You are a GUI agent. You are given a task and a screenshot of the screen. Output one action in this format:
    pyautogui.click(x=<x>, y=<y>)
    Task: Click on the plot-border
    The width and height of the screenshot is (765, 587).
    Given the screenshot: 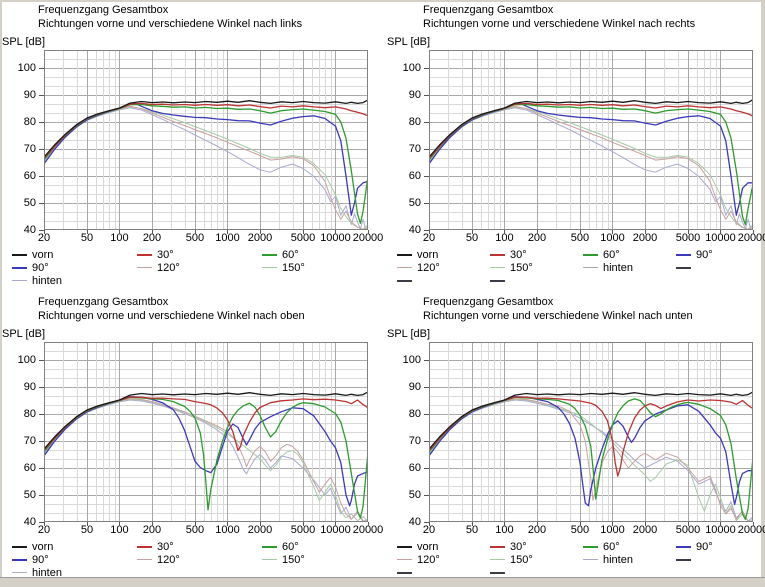 What is the action you would take?
    pyautogui.click(x=591, y=432)
    